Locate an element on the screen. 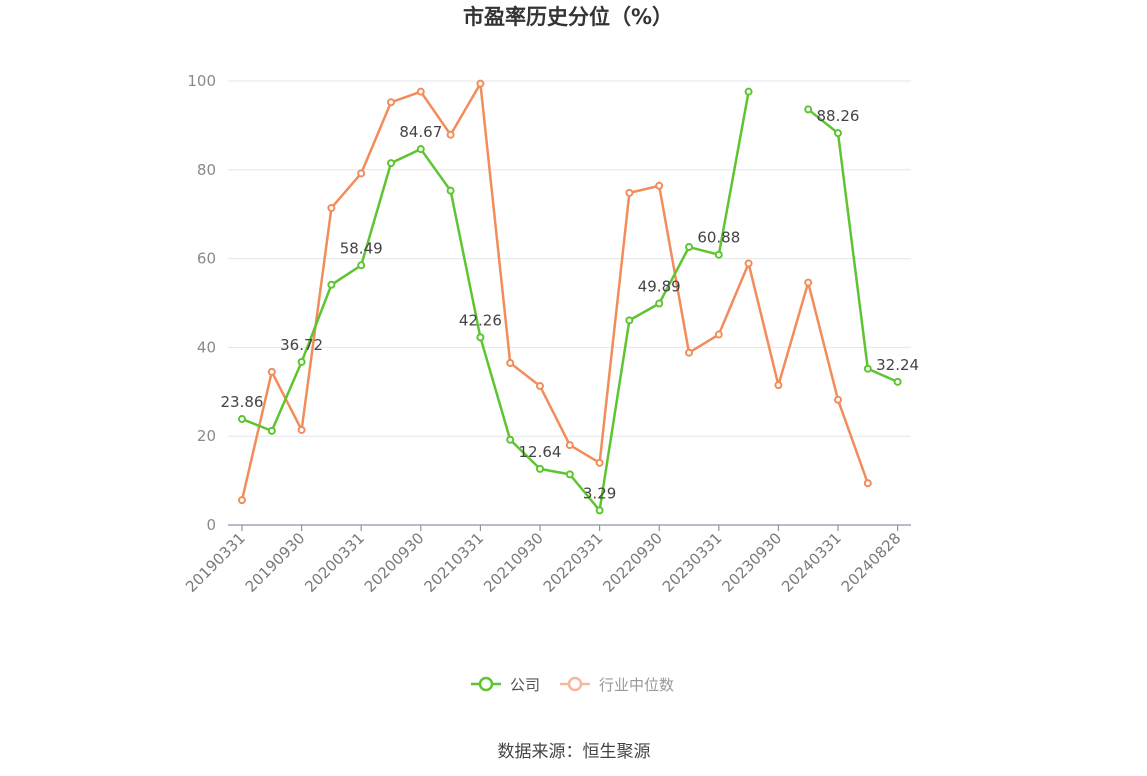 The width and height of the screenshot is (1147, 776). data-label: 32.24 is located at coordinates (897, 365).